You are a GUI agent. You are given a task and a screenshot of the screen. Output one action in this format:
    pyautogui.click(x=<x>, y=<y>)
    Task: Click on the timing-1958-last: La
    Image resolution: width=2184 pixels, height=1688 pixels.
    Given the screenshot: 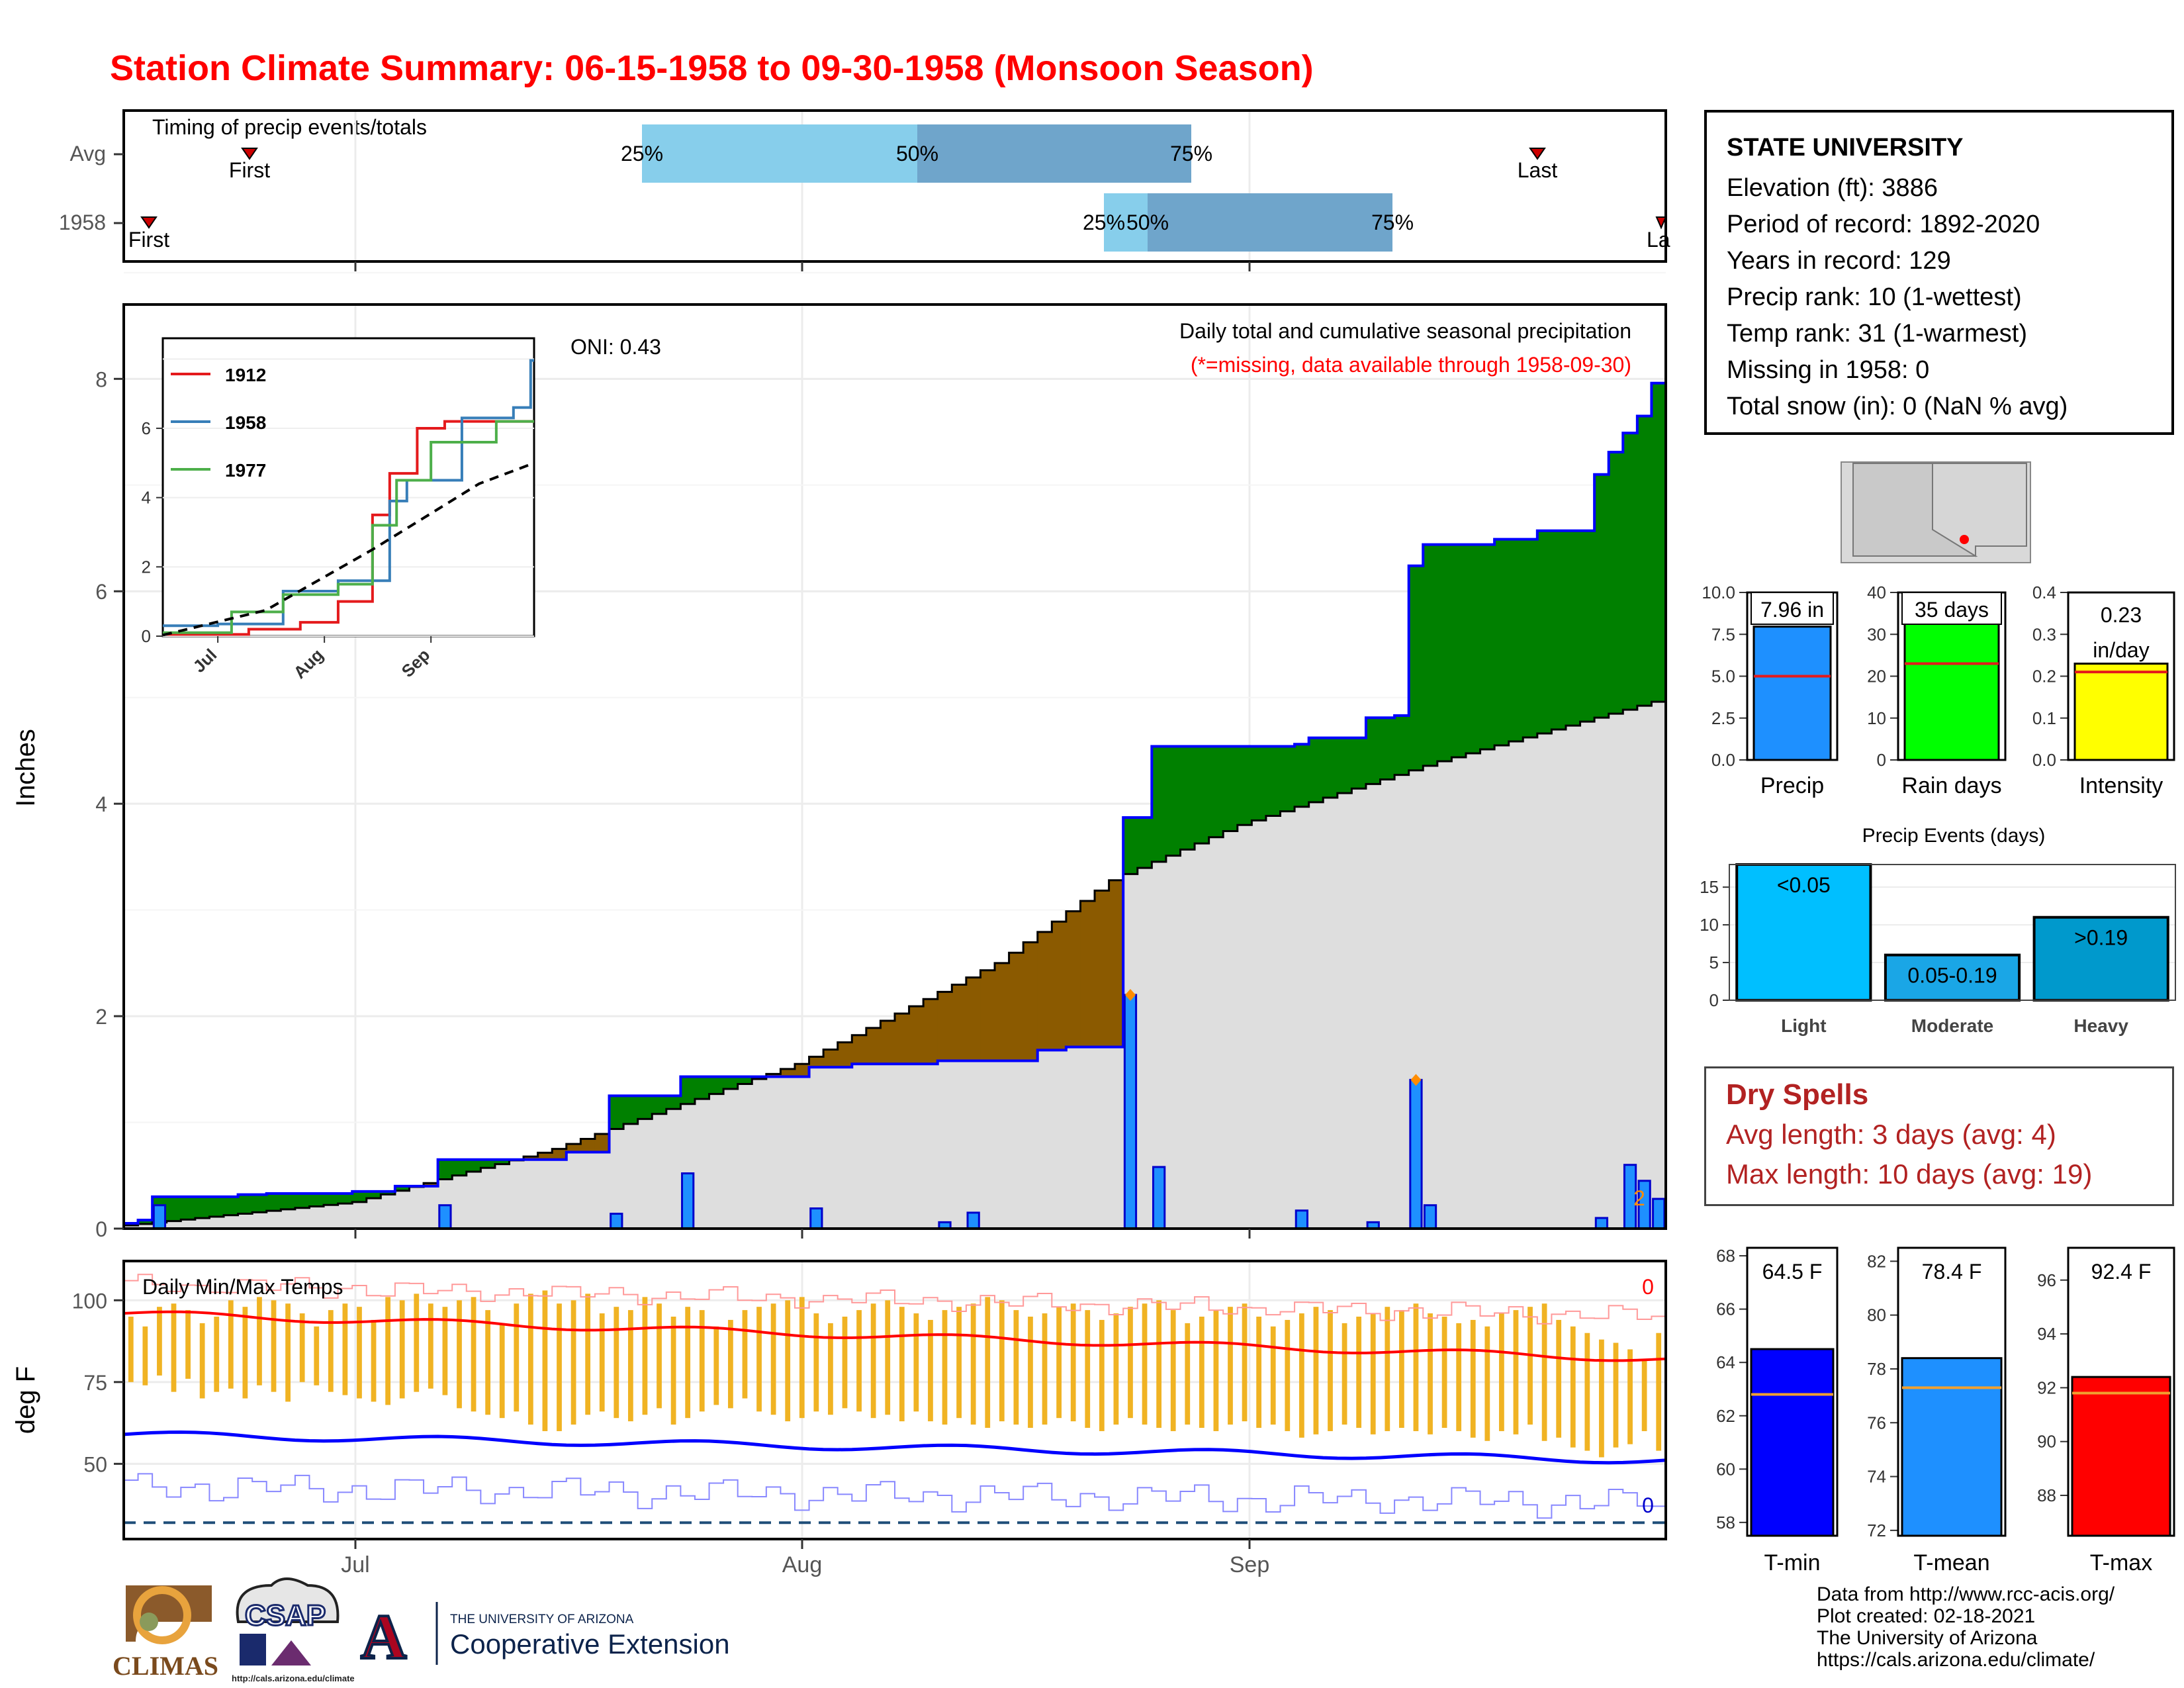 What is the action you would take?
    pyautogui.click(x=1658, y=240)
    